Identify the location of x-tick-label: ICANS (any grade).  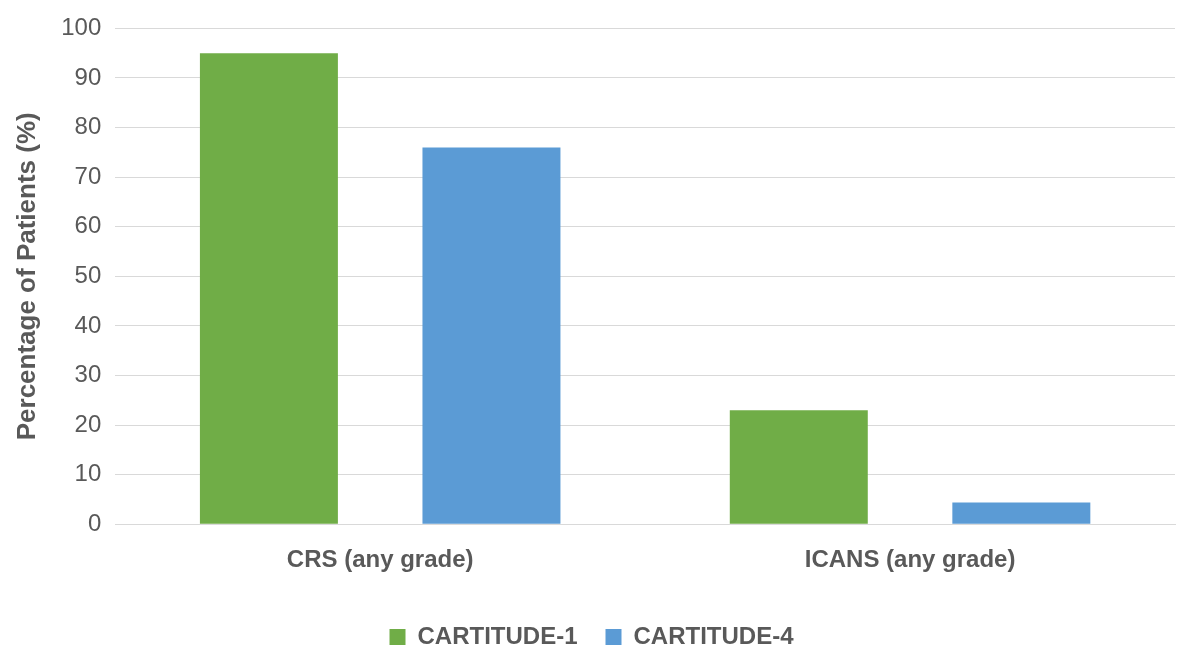
(910, 559).